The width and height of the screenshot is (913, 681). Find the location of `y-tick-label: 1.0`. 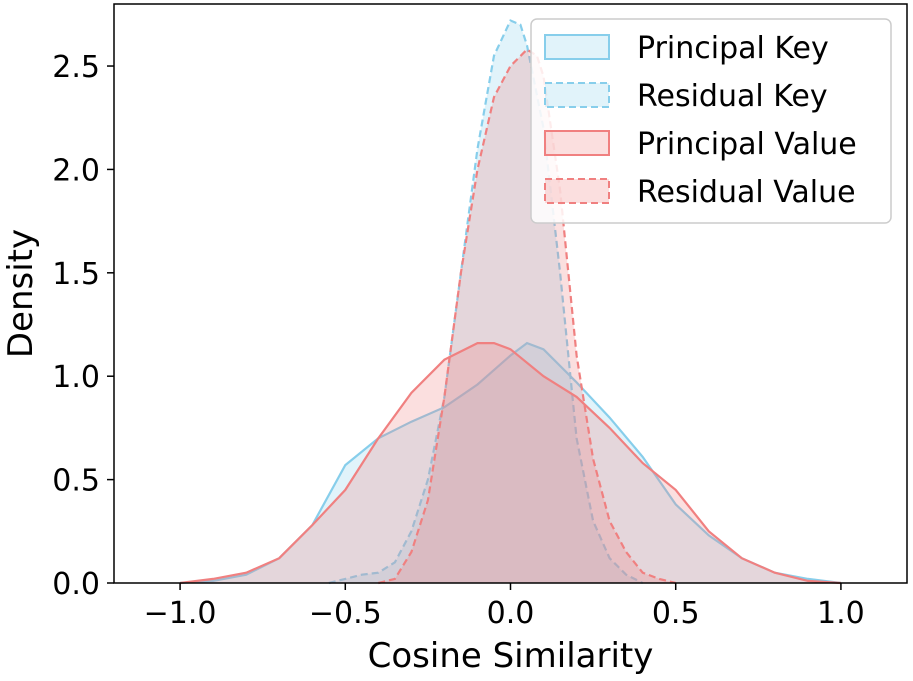

y-tick-label: 1.0 is located at coordinates (76, 377).